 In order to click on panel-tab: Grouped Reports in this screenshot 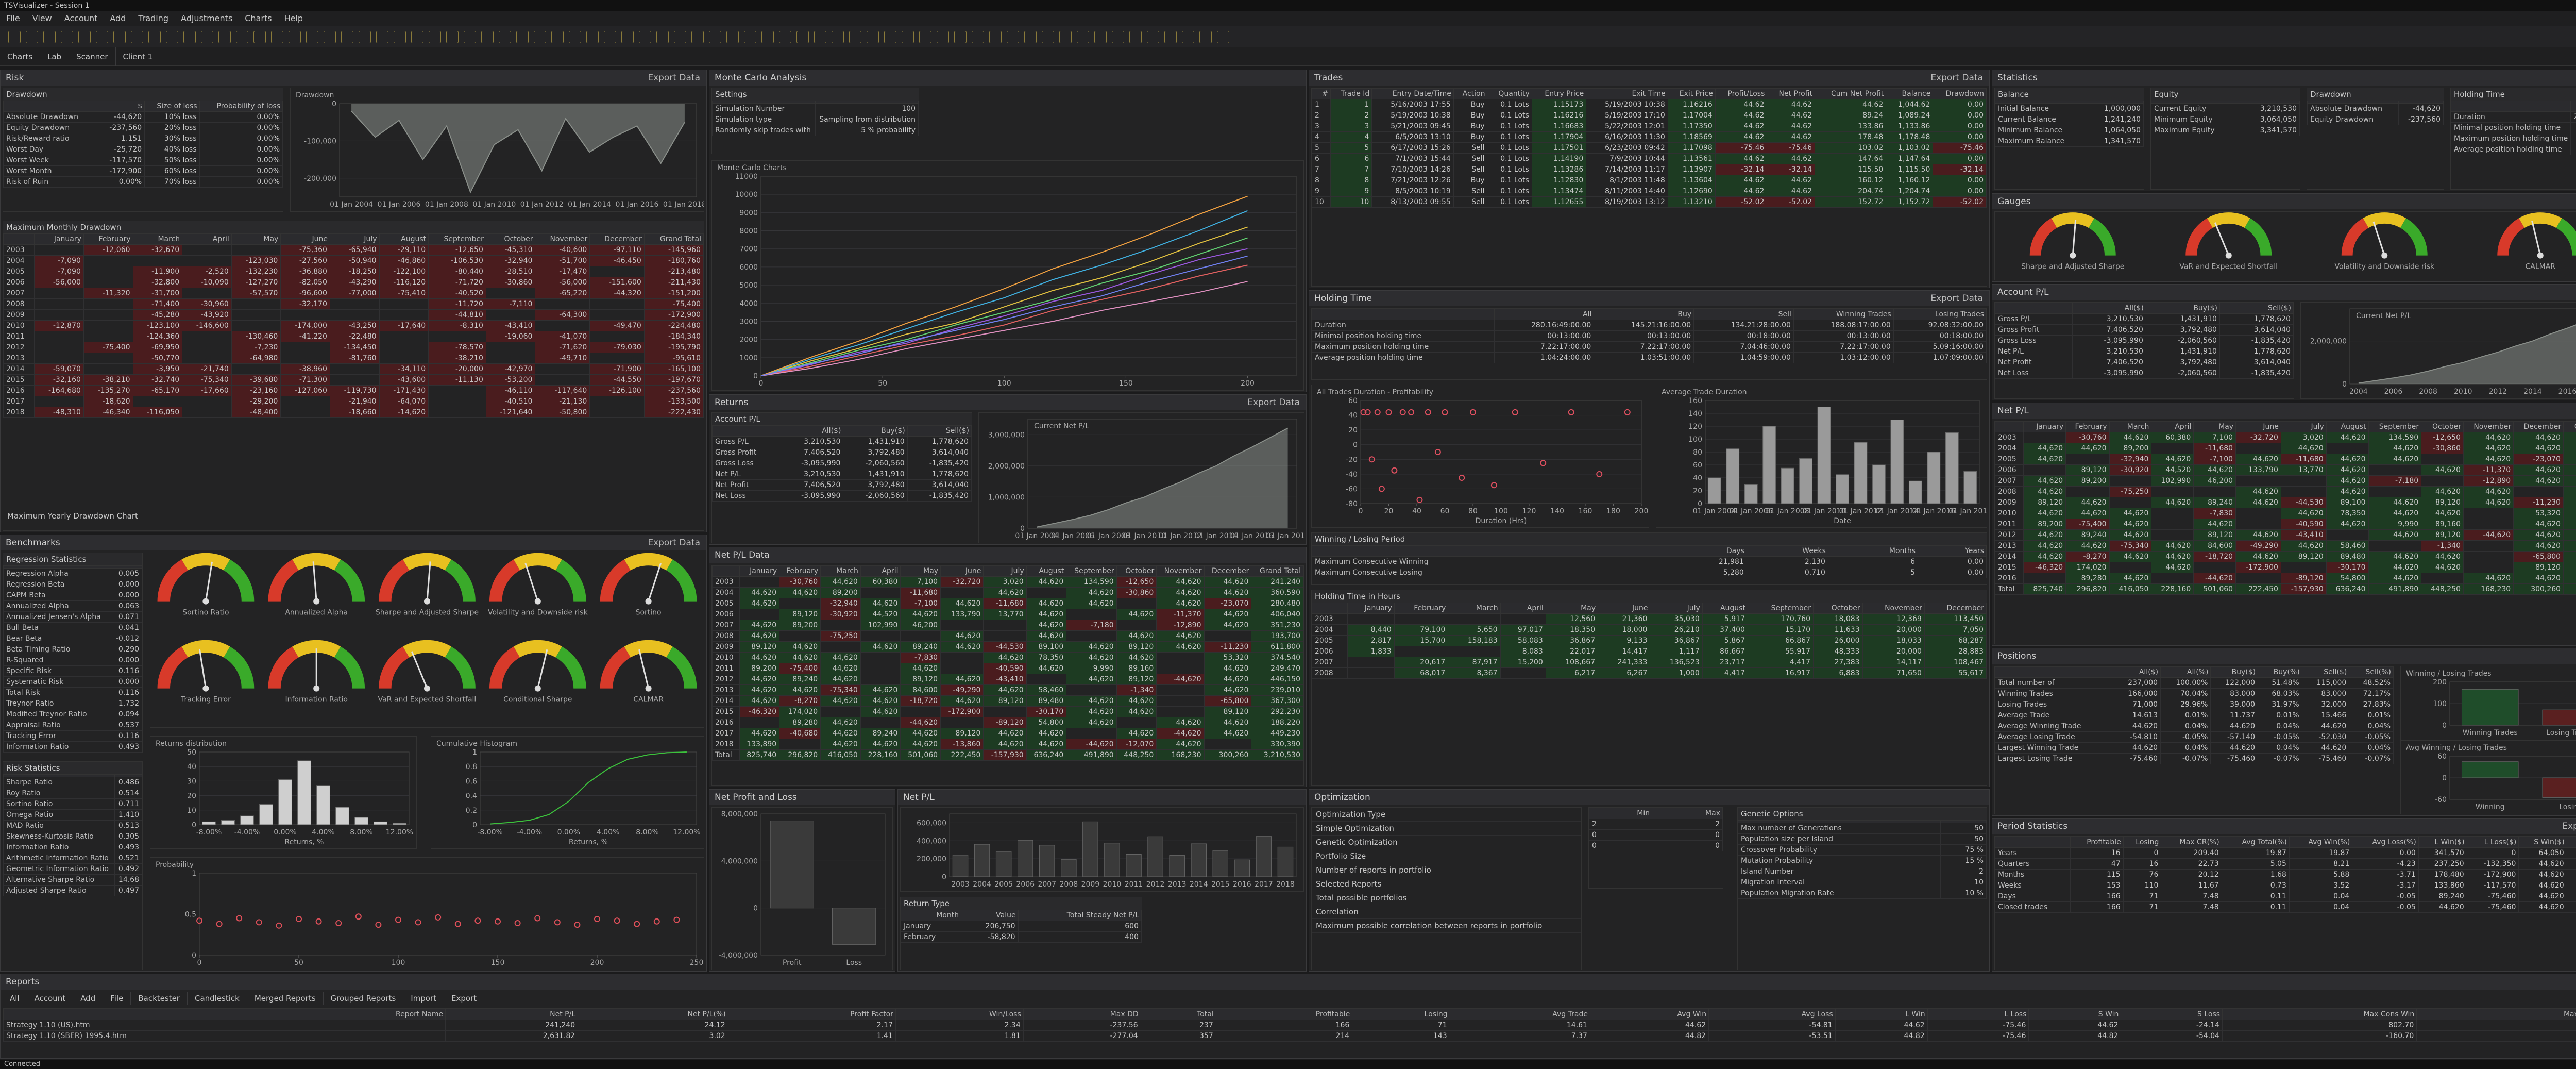, I will do `click(364, 998)`.